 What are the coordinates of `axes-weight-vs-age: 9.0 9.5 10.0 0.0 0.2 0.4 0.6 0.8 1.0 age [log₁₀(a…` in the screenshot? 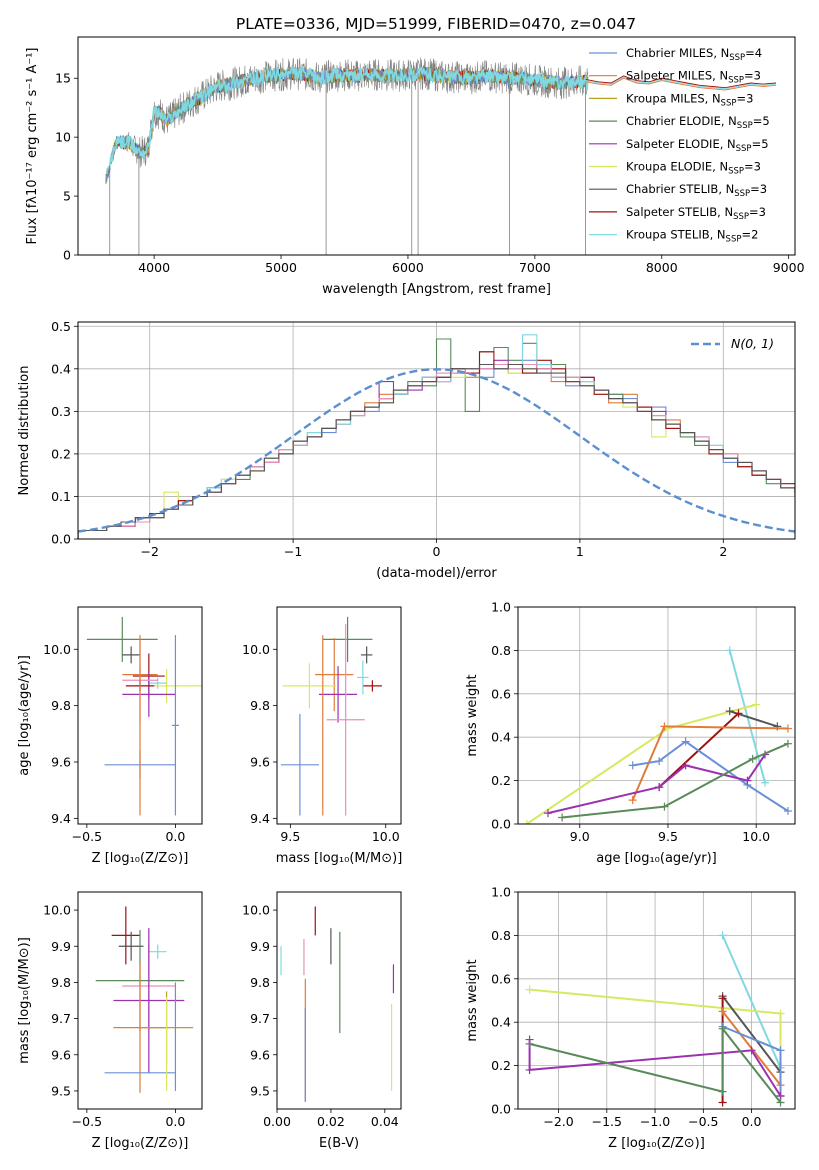 It's located at (630, 733).